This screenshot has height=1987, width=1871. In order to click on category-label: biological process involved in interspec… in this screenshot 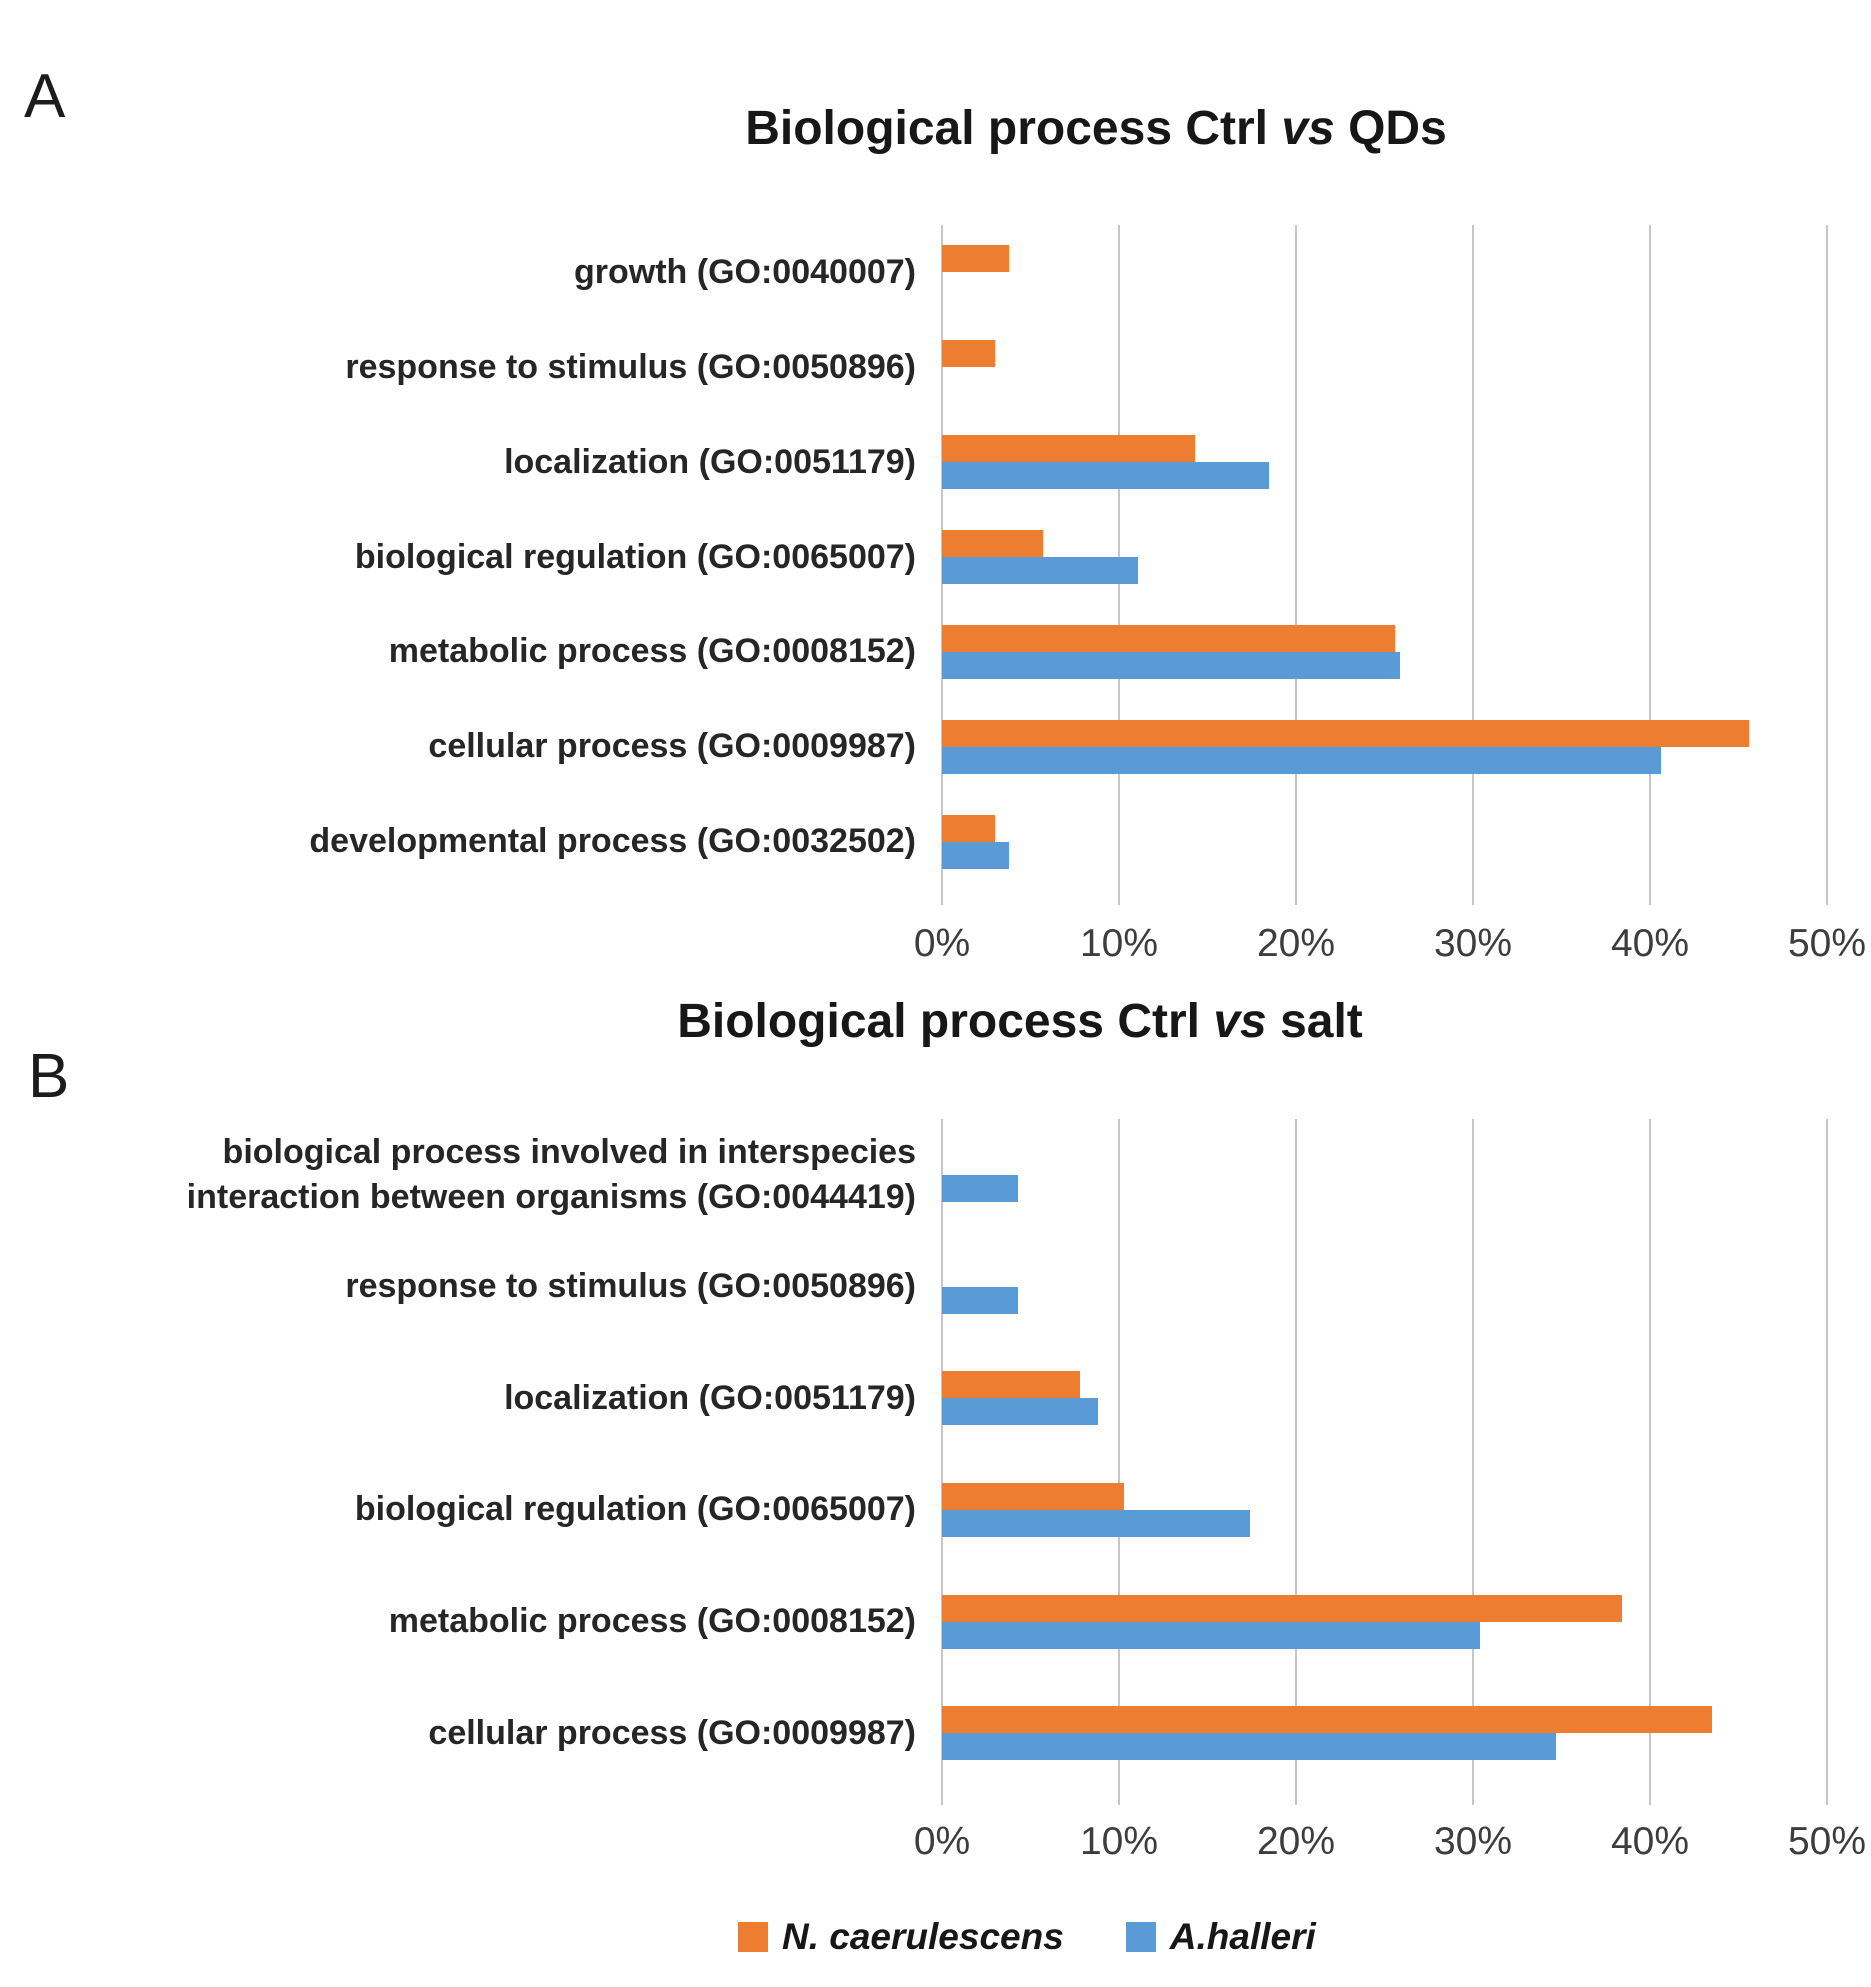, I will do `click(517, 1175)`.